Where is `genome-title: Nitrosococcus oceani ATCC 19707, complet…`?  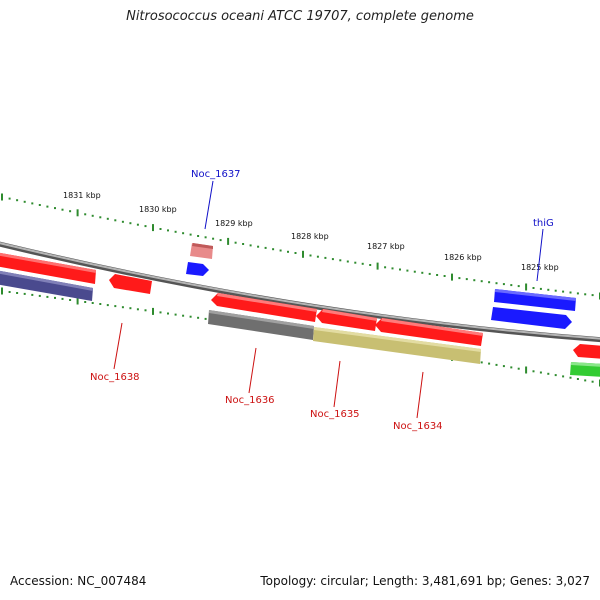 genome-title: Nitrosococcus oceani ATCC 19707, complet… is located at coordinates (300, 16).